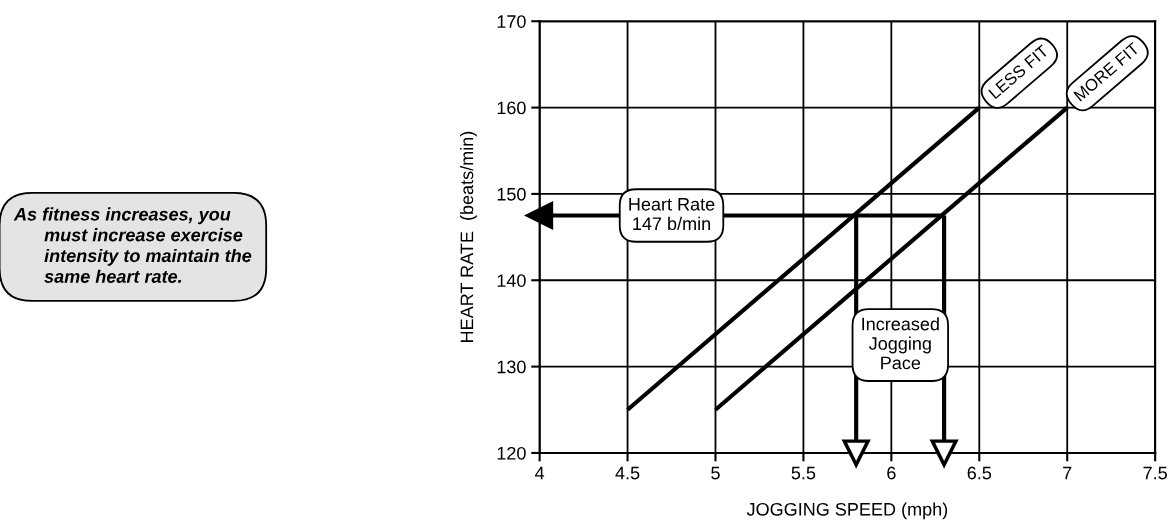  Describe the element at coordinates (511, 367) in the screenshot. I see `y-tick-label: 130` at that location.